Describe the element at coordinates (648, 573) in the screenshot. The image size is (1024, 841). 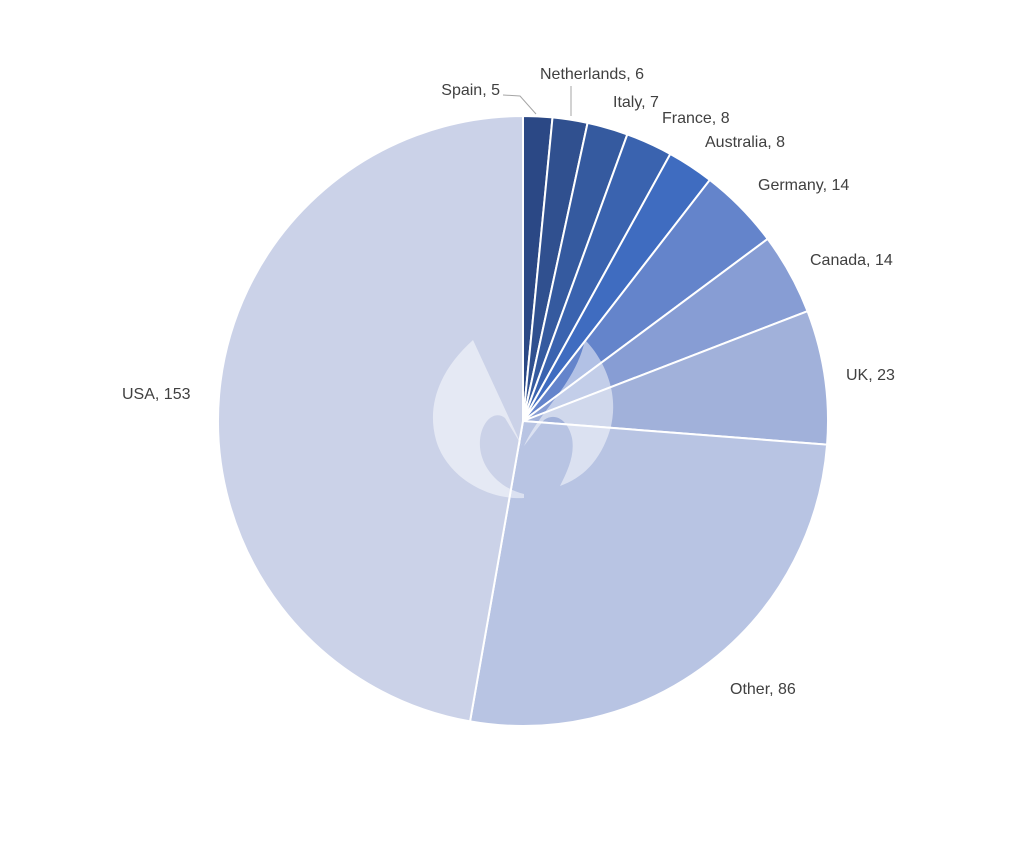
I see `pie-slice-other` at that location.